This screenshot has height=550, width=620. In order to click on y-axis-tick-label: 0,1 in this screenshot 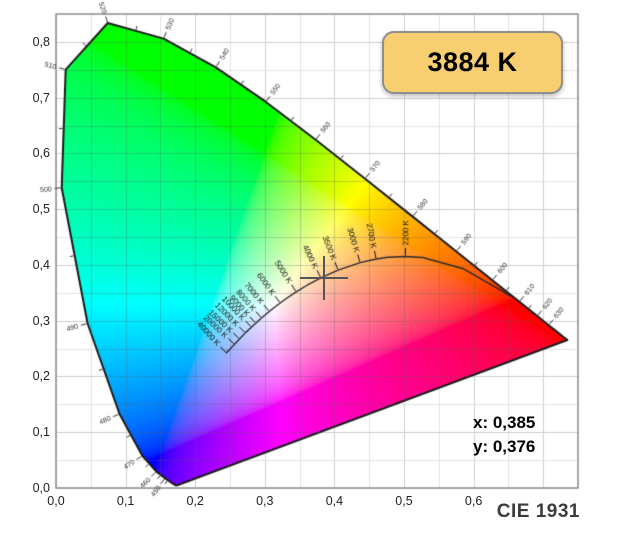, I will do `click(41, 432)`.